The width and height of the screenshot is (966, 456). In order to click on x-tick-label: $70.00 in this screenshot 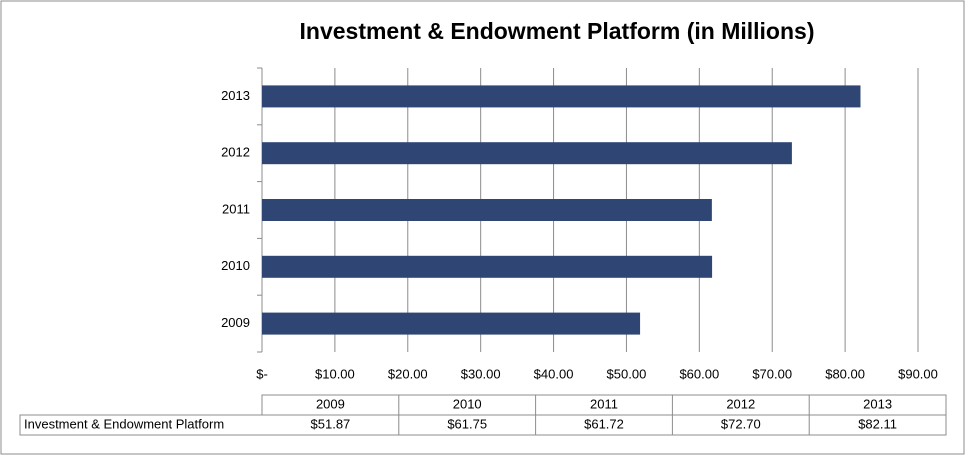, I will do `click(772, 373)`.